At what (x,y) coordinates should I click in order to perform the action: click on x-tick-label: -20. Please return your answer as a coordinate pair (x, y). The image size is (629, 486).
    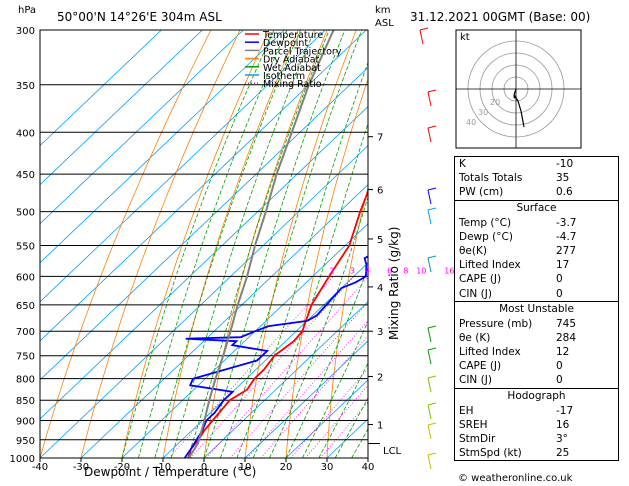
    Looking at the image, I should click on (122, 467).